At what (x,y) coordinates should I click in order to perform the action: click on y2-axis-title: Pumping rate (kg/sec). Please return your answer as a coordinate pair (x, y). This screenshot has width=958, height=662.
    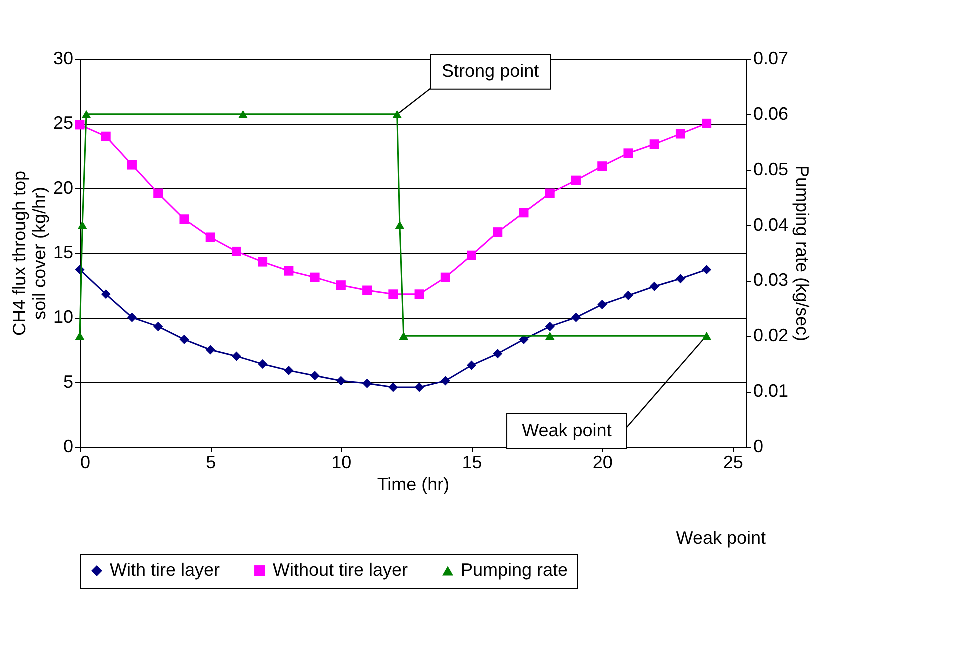
    Looking at the image, I should click on (802, 253).